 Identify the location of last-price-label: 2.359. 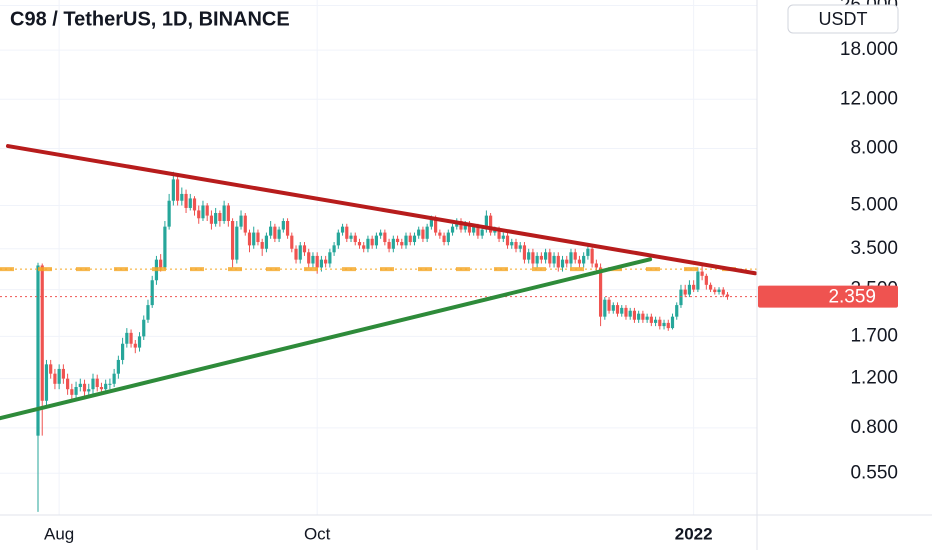
(852, 297).